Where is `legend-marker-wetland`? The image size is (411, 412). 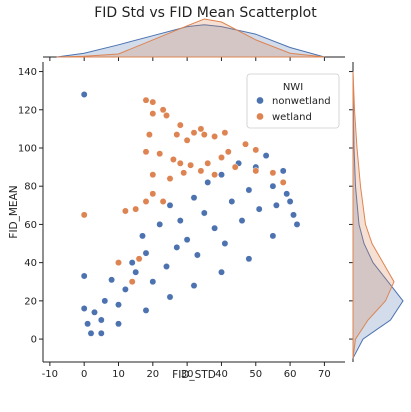
legend-marker-wetland is located at coordinates (260, 116).